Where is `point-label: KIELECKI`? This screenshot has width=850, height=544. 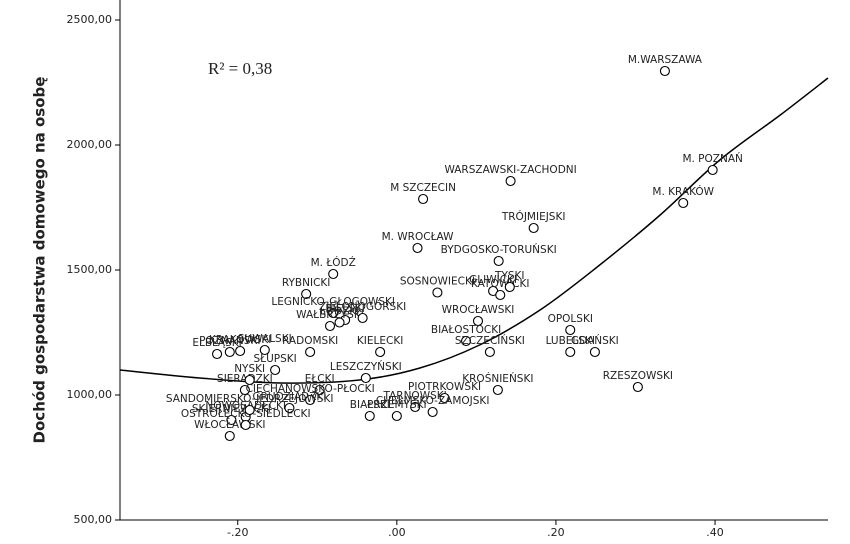
point-label: KIELECKI is located at coordinates (380, 341).